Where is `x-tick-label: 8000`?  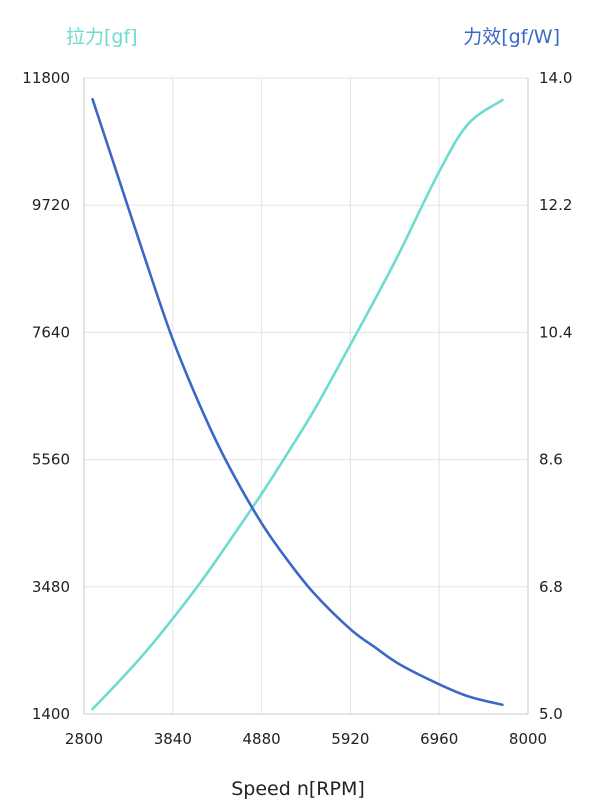
x-tick-label: 8000 is located at coordinates (528, 739).